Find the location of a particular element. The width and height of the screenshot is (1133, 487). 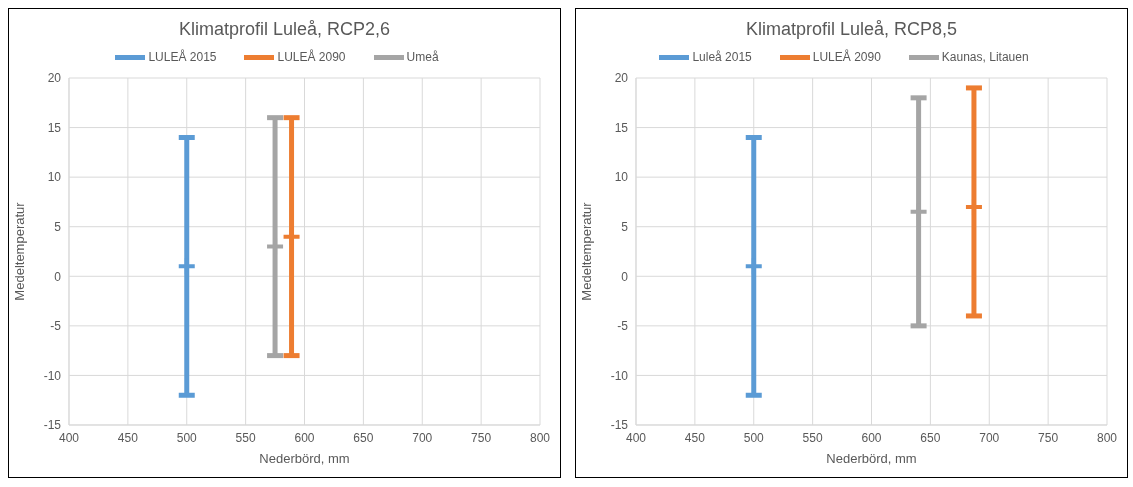

legend-label: Umeå is located at coordinates (422, 57).